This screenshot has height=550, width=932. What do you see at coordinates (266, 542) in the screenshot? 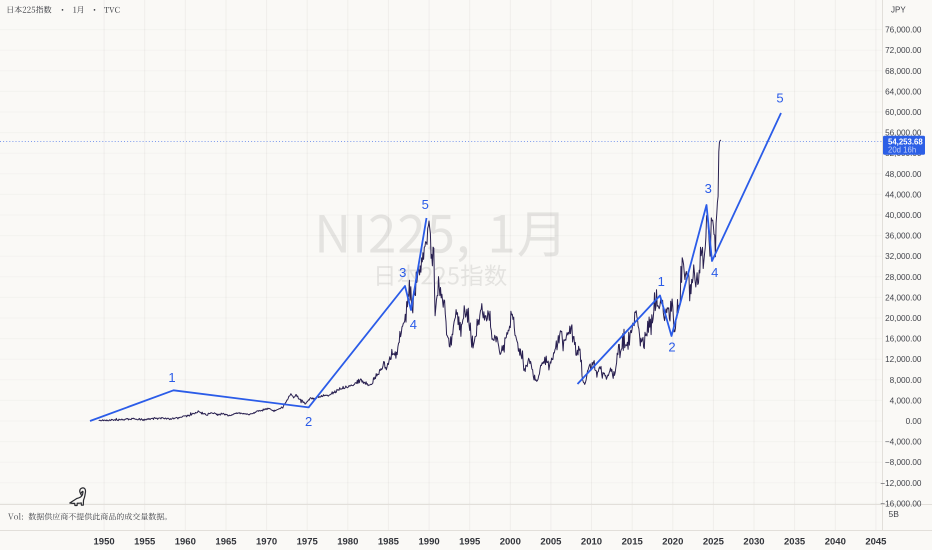
I see `svg-text: 1970` at bounding box center [266, 542].